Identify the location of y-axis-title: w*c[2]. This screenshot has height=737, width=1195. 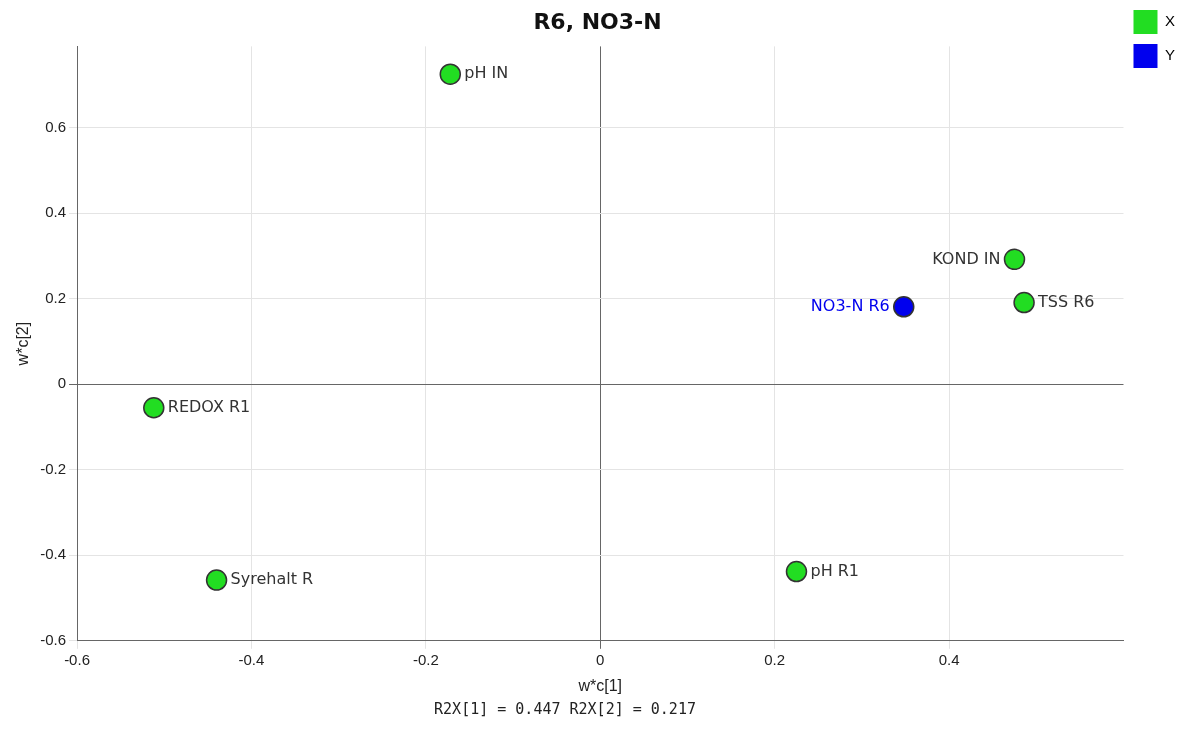
(23, 344).